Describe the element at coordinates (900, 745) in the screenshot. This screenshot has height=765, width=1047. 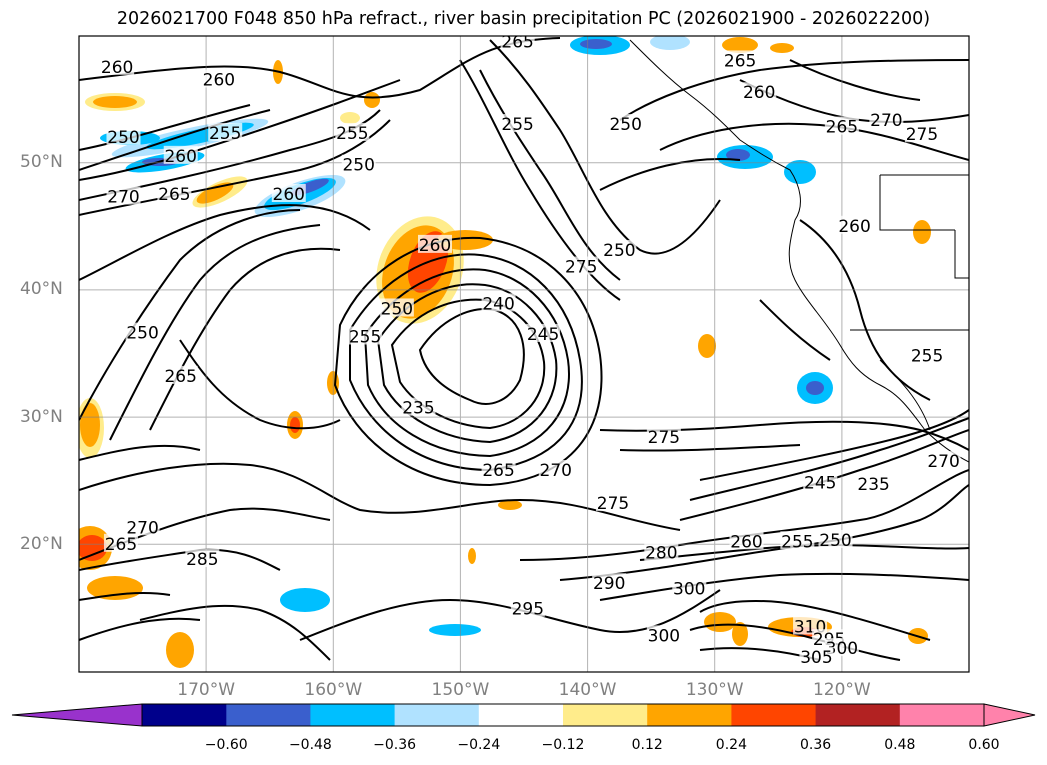
I see `colorbar-tick-label: 0.48` at that location.